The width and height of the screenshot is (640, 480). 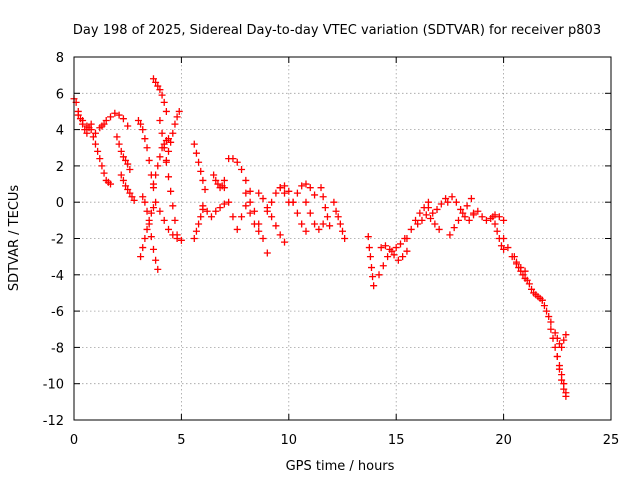 What do you see at coordinates (611, 440) in the screenshot?
I see `x-tick-label: 25` at bounding box center [611, 440].